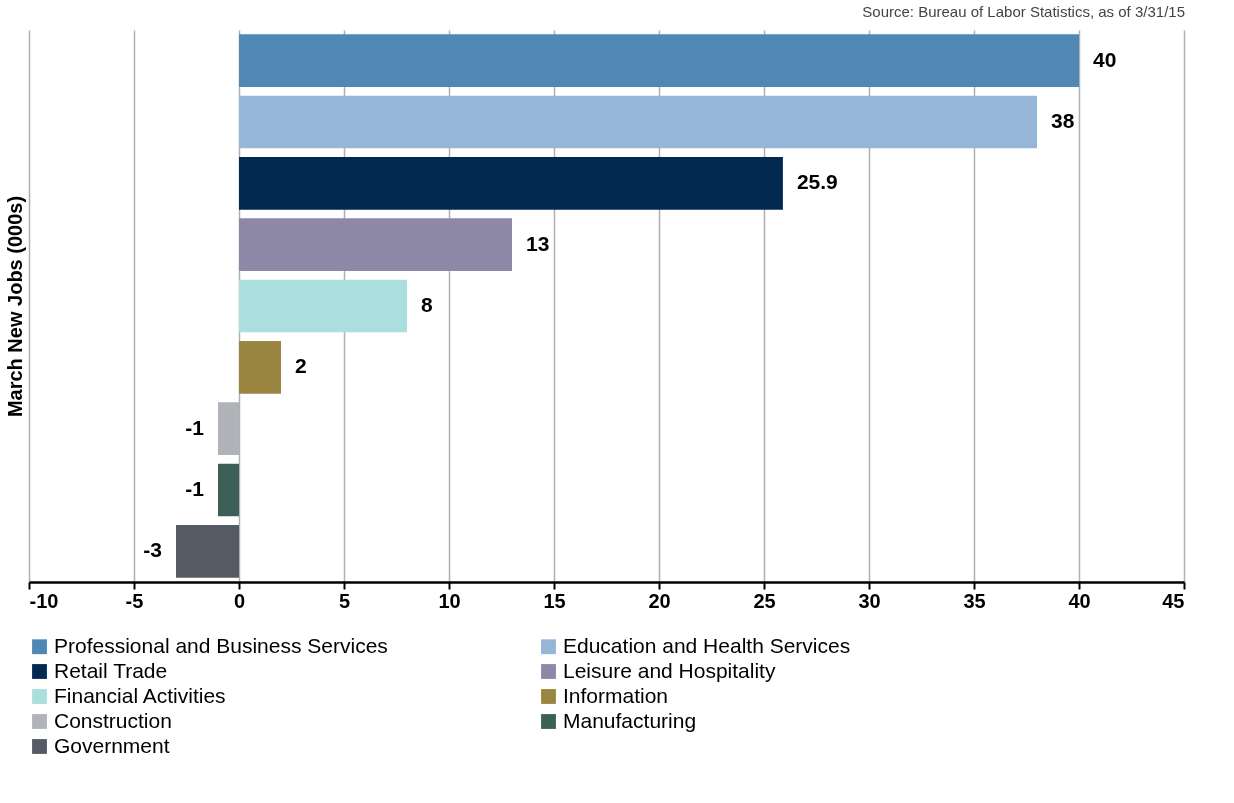 This screenshot has height=803, width=1234. What do you see at coordinates (764, 600) in the screenshot?
I see `x-tick-label: 25` at bounding box center [764, 600].